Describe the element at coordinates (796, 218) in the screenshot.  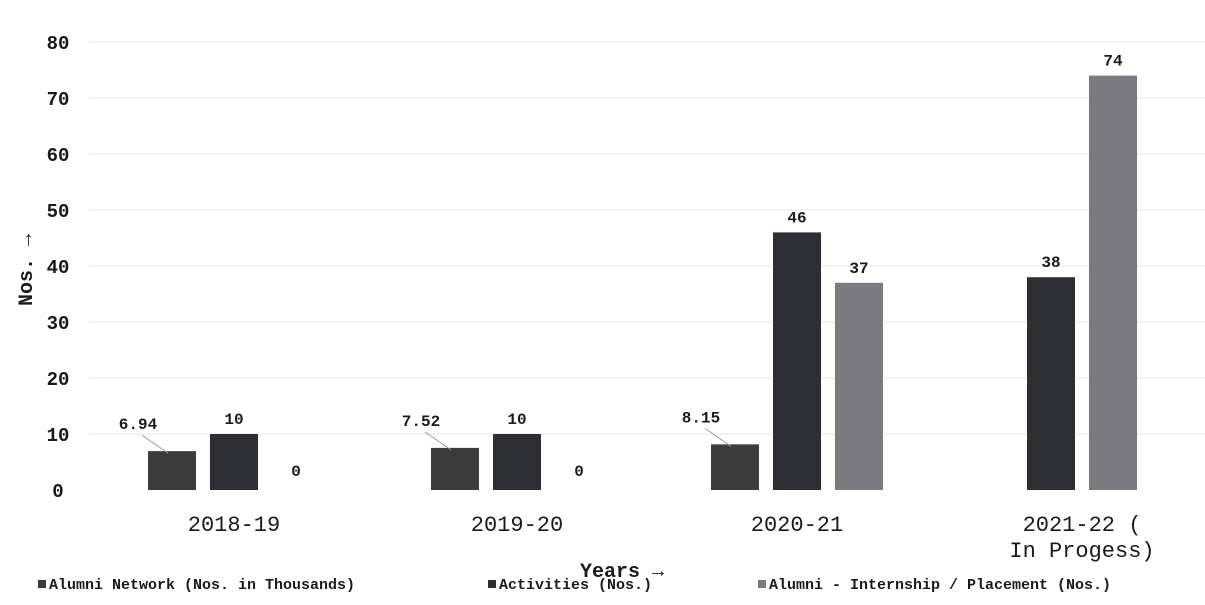
I see `data-label: 46` at that location.